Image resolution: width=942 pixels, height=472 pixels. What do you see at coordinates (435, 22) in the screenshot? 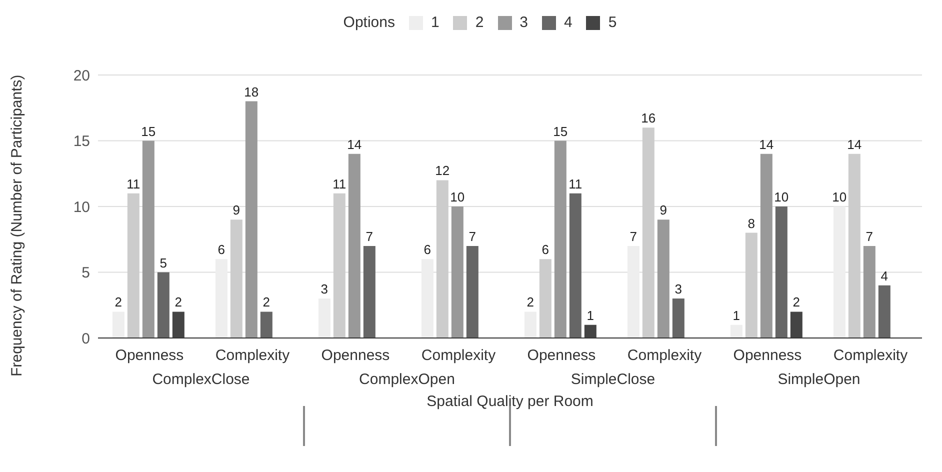
I see `legend-label: 1` at bounding box center [435, 22].